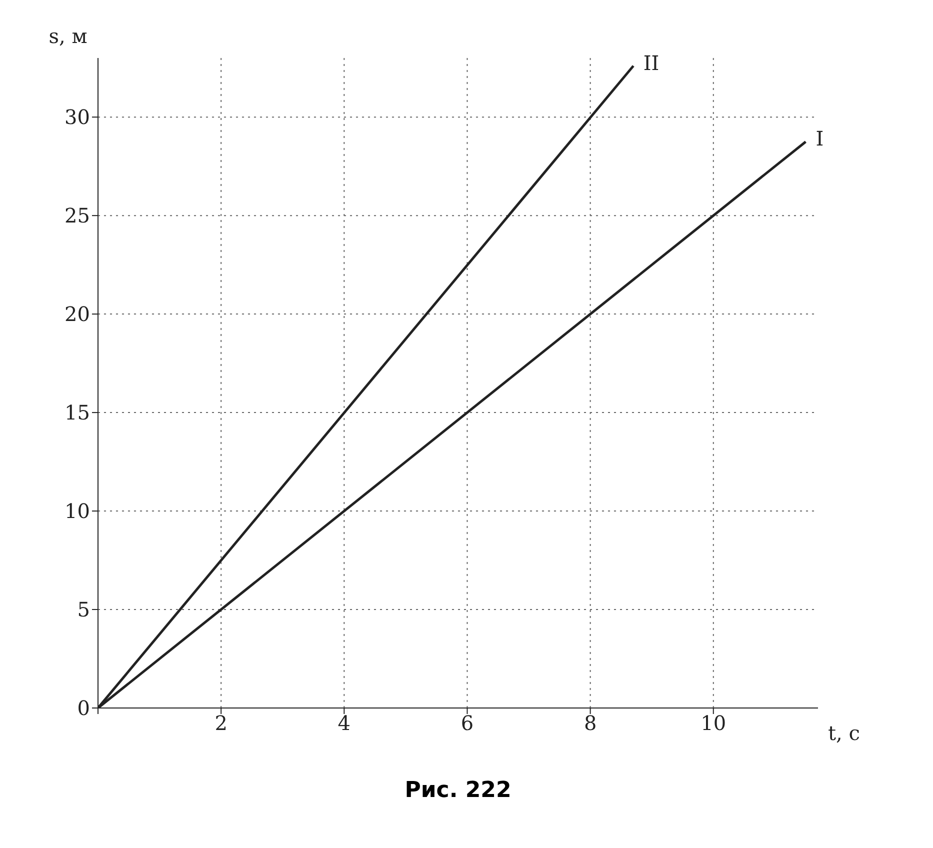 This screenshot has height=848, width=933. I want to click on series-label: II, so click(651, 62).